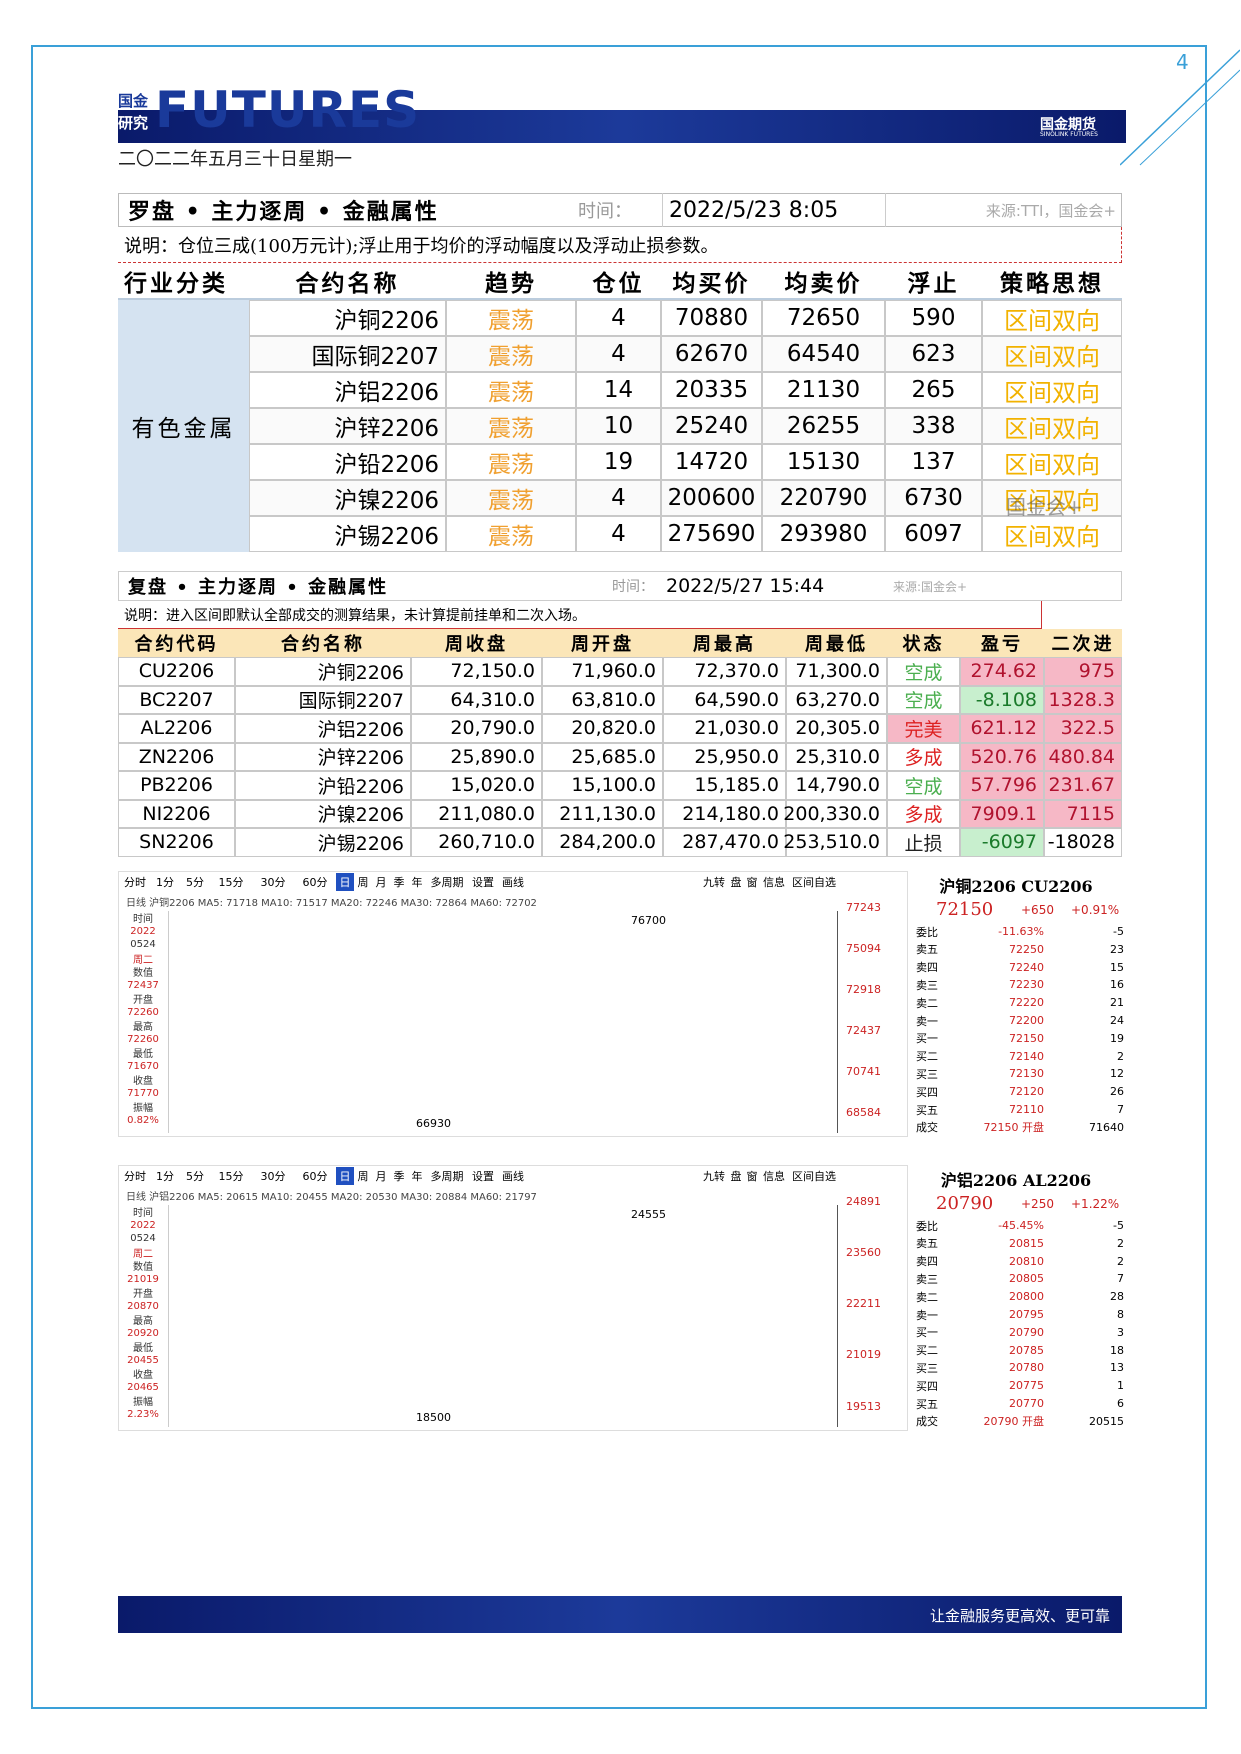 The width and height of the screenshot is (1241, 1754). What do you see at coordinates (711, 281) in the screenshot?
I see `table1-header: 均买价` at bounding box center [711, 281].